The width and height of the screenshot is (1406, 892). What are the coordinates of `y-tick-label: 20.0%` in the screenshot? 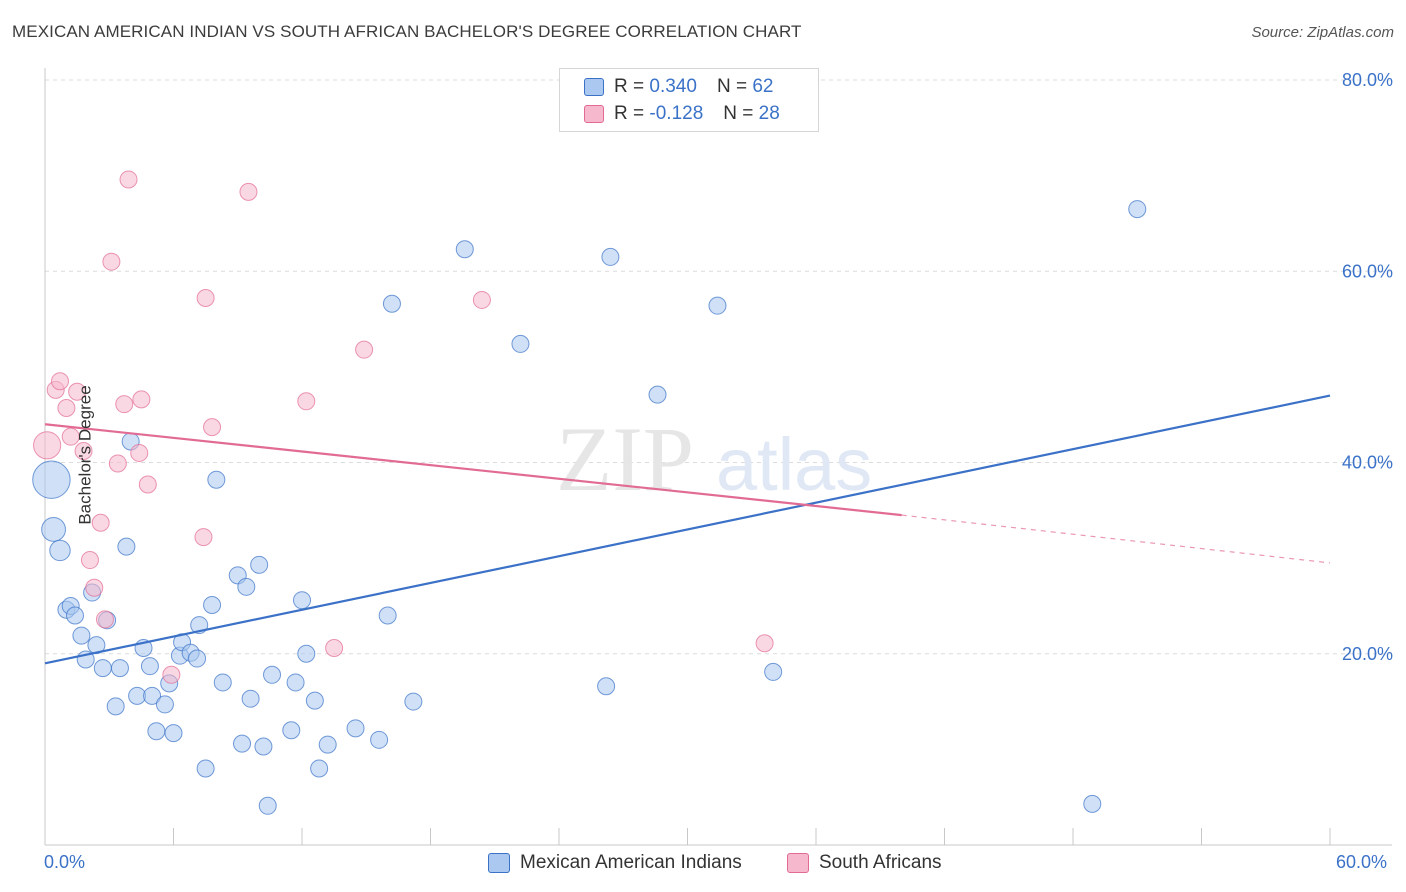 It's located at (1367, 654).